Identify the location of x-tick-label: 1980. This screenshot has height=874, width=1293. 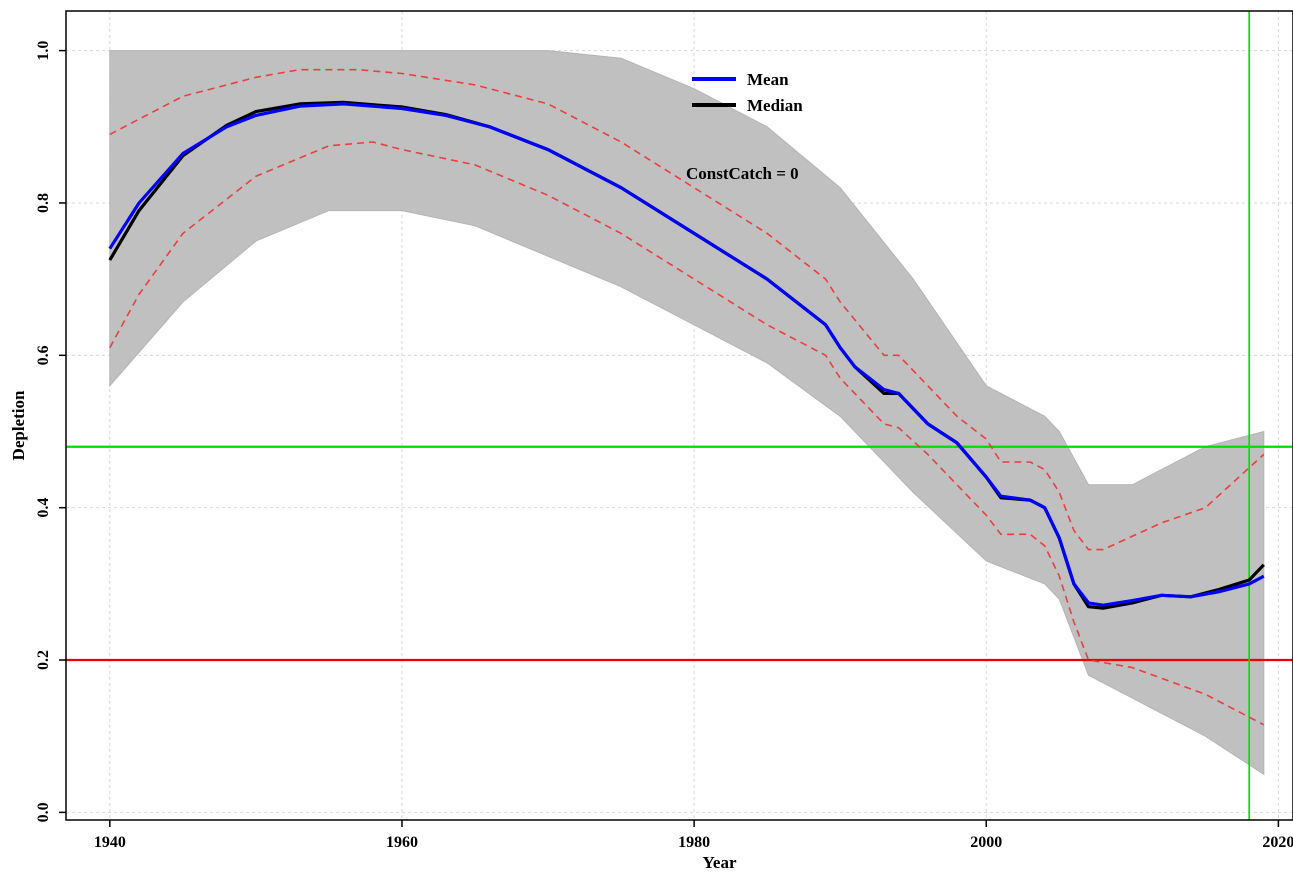
(694, 842).